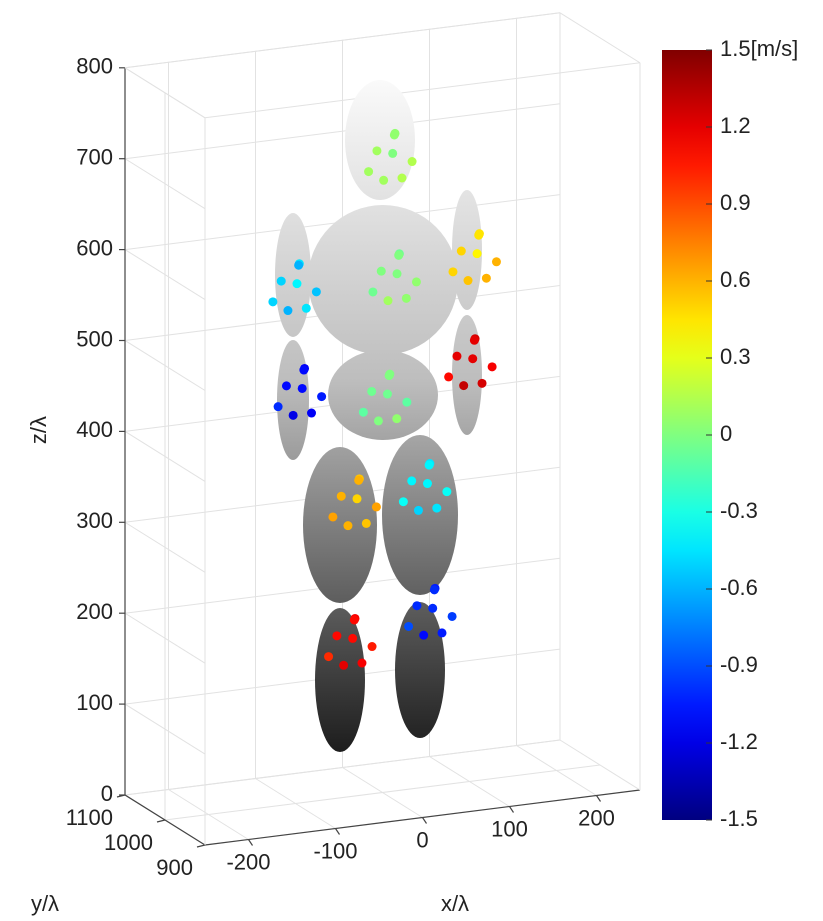  What do you see at coordinates (45, 903) in the screenshot?
I see `y-axis-label: y/λ` at bounding box center [45, 903].